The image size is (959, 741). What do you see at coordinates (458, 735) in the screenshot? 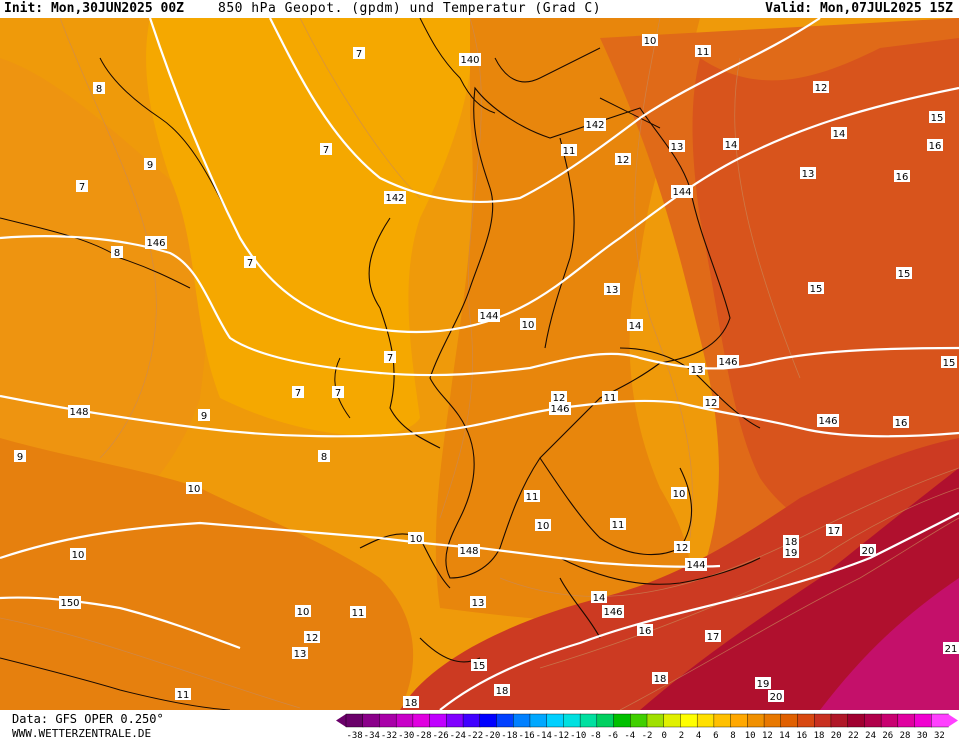
I see `legend-tick-label: -24` at bounding box center [458, 735].